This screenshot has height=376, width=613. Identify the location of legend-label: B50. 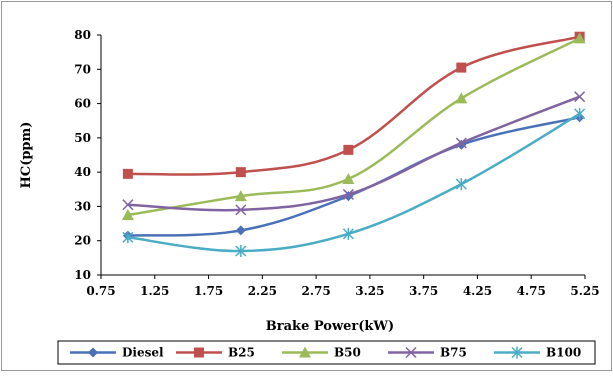
(347, 353).